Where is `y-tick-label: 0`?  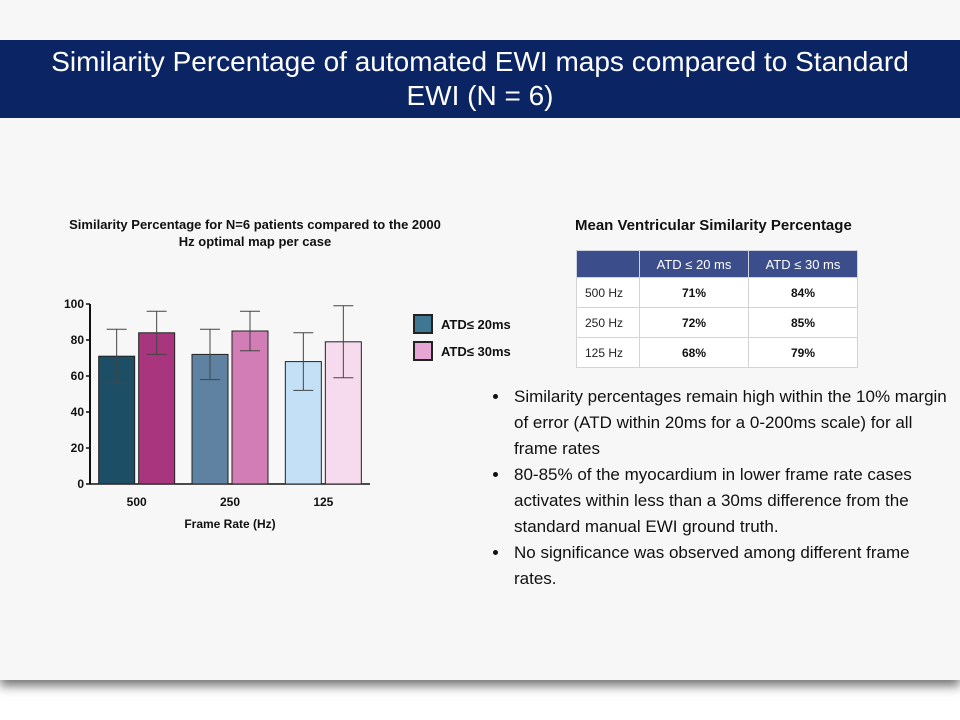
y-tick-label: 0 is located at coordinates (80, 484).